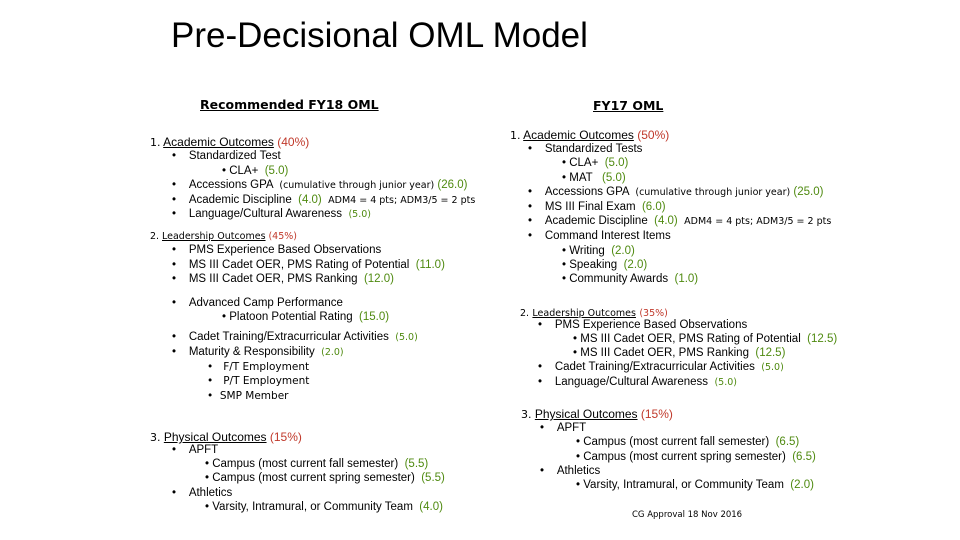 The width and height of the screenshot is (960, 540). What do you see at coordinates (594, 178) in the screenshot?
I see `list-item: • MAT (5.0)` at bounding box center [594, 178].